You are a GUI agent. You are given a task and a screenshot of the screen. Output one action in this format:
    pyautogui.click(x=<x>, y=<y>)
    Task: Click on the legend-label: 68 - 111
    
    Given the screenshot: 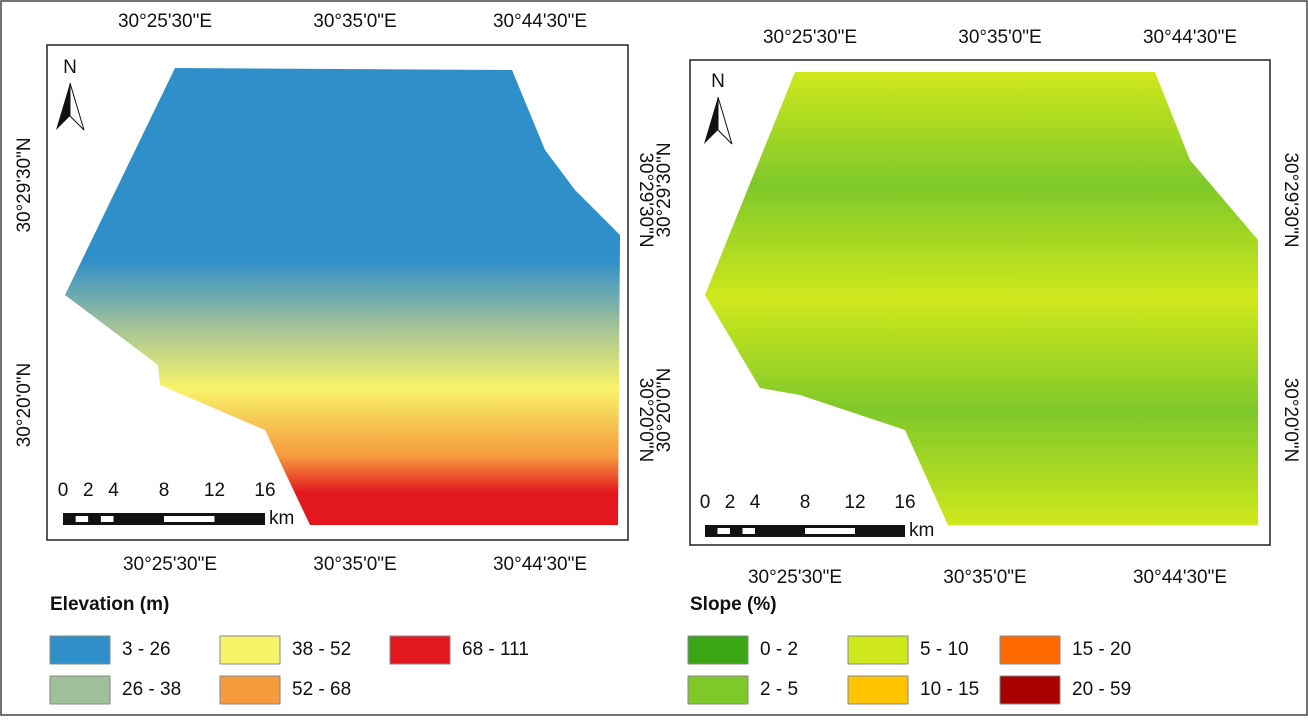 What is the action you would take?
    pyautogui.click(x=495, y=649)
    